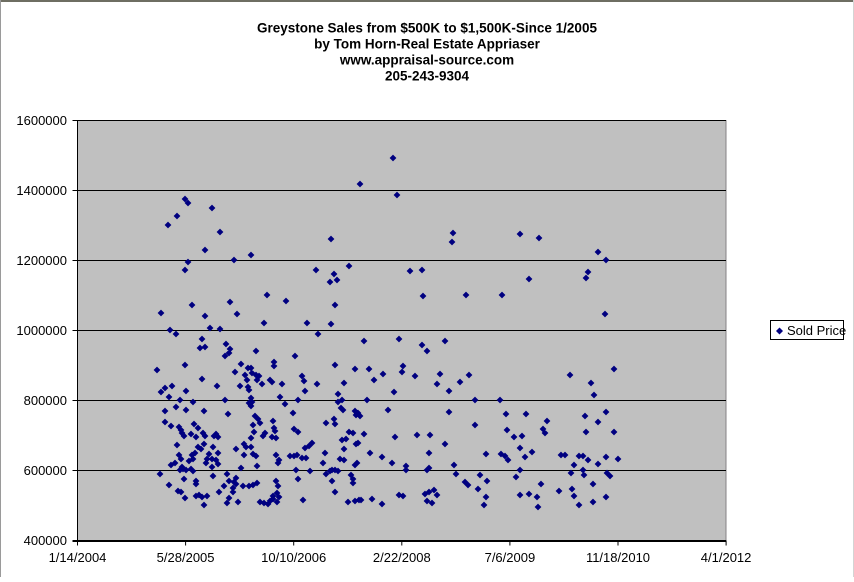 Image resolution: width=854 pixels, height=582 pixels. What do you see at coordinates (41, 120) in the screenshot?
I see `svg-text: 1600000` at bounding box center [41, 120].